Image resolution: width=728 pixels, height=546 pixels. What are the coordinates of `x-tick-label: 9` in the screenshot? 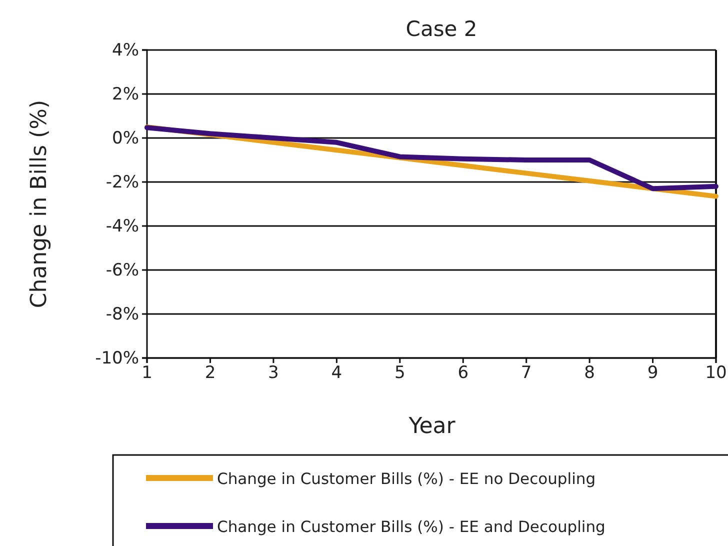 It's located at (652, 373).